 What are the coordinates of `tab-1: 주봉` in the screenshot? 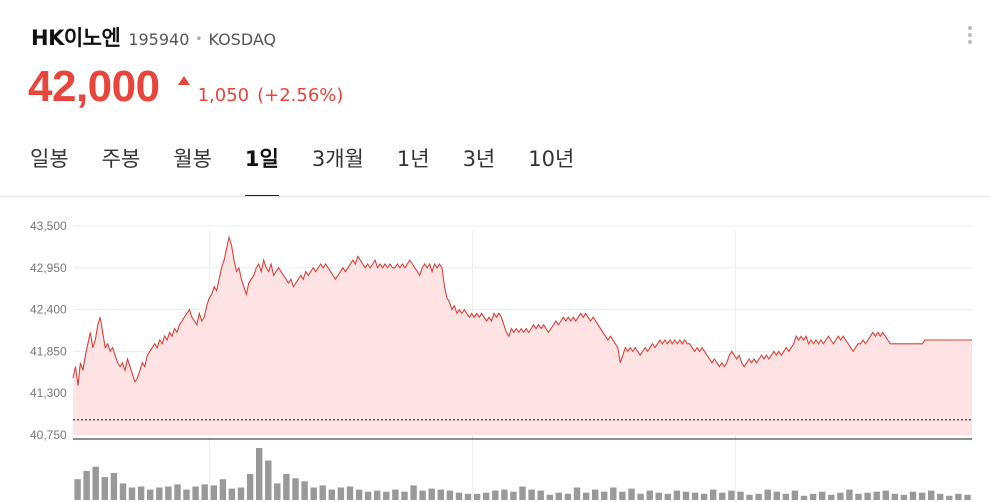 It's located at (121, 159).